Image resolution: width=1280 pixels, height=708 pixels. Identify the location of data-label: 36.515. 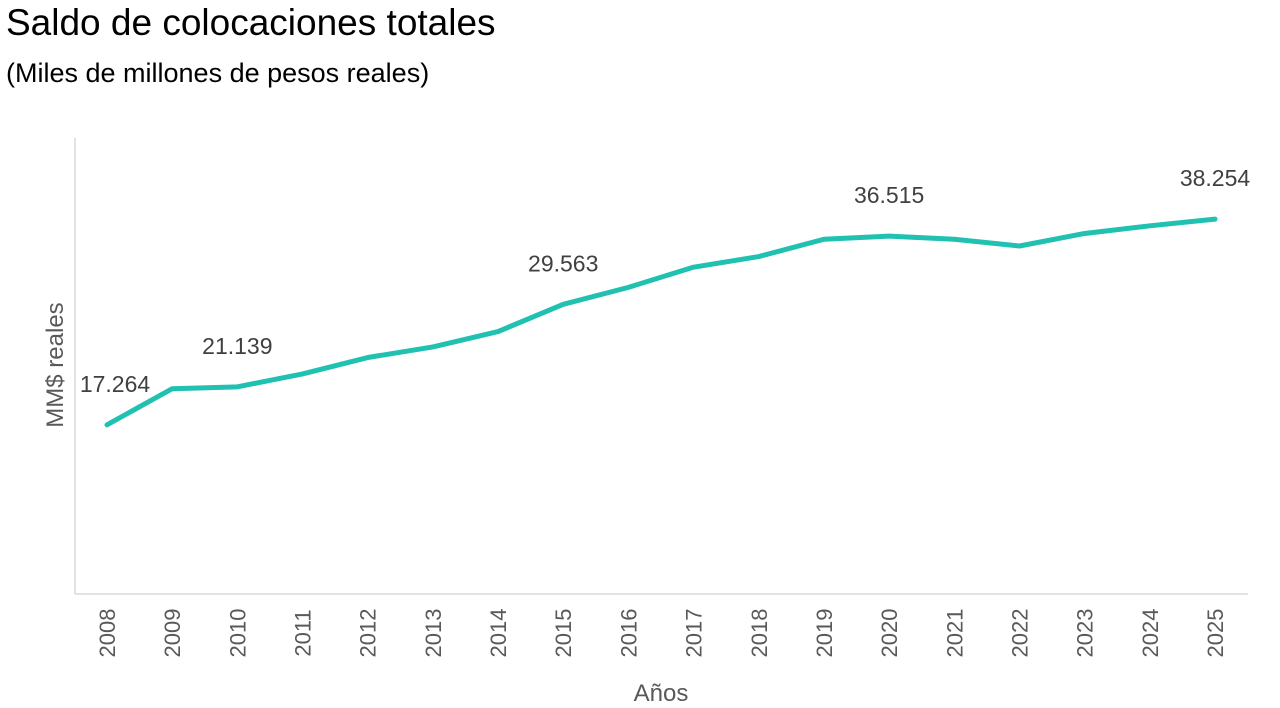
(889, 195).